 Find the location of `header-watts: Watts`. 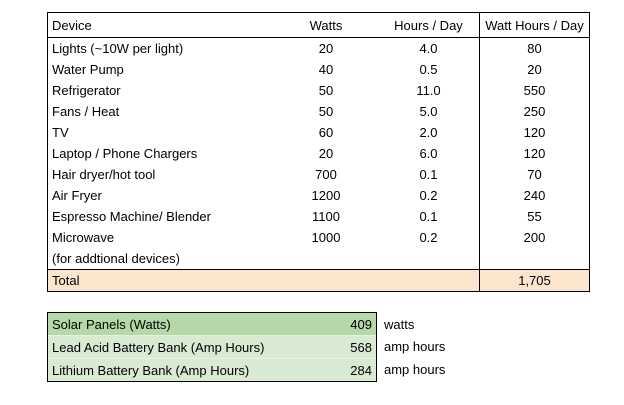

header-watts: Watts is located at coordinates (326, 25).